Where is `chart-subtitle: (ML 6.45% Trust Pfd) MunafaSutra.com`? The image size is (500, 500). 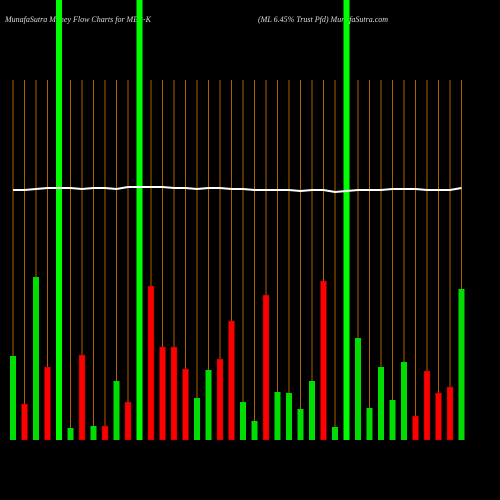 chart-subtitle: (ML 6.45% Trust Pfd) MunafaSutra.com is located at coordinates (323, 19).